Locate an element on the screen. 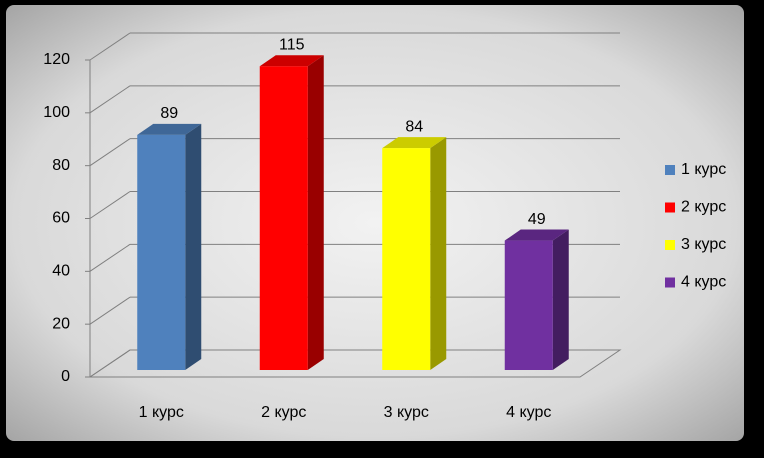 The width and height of the screenshot is (764, 458). y-tick-label: 120 is located at coordinates (56, 59).